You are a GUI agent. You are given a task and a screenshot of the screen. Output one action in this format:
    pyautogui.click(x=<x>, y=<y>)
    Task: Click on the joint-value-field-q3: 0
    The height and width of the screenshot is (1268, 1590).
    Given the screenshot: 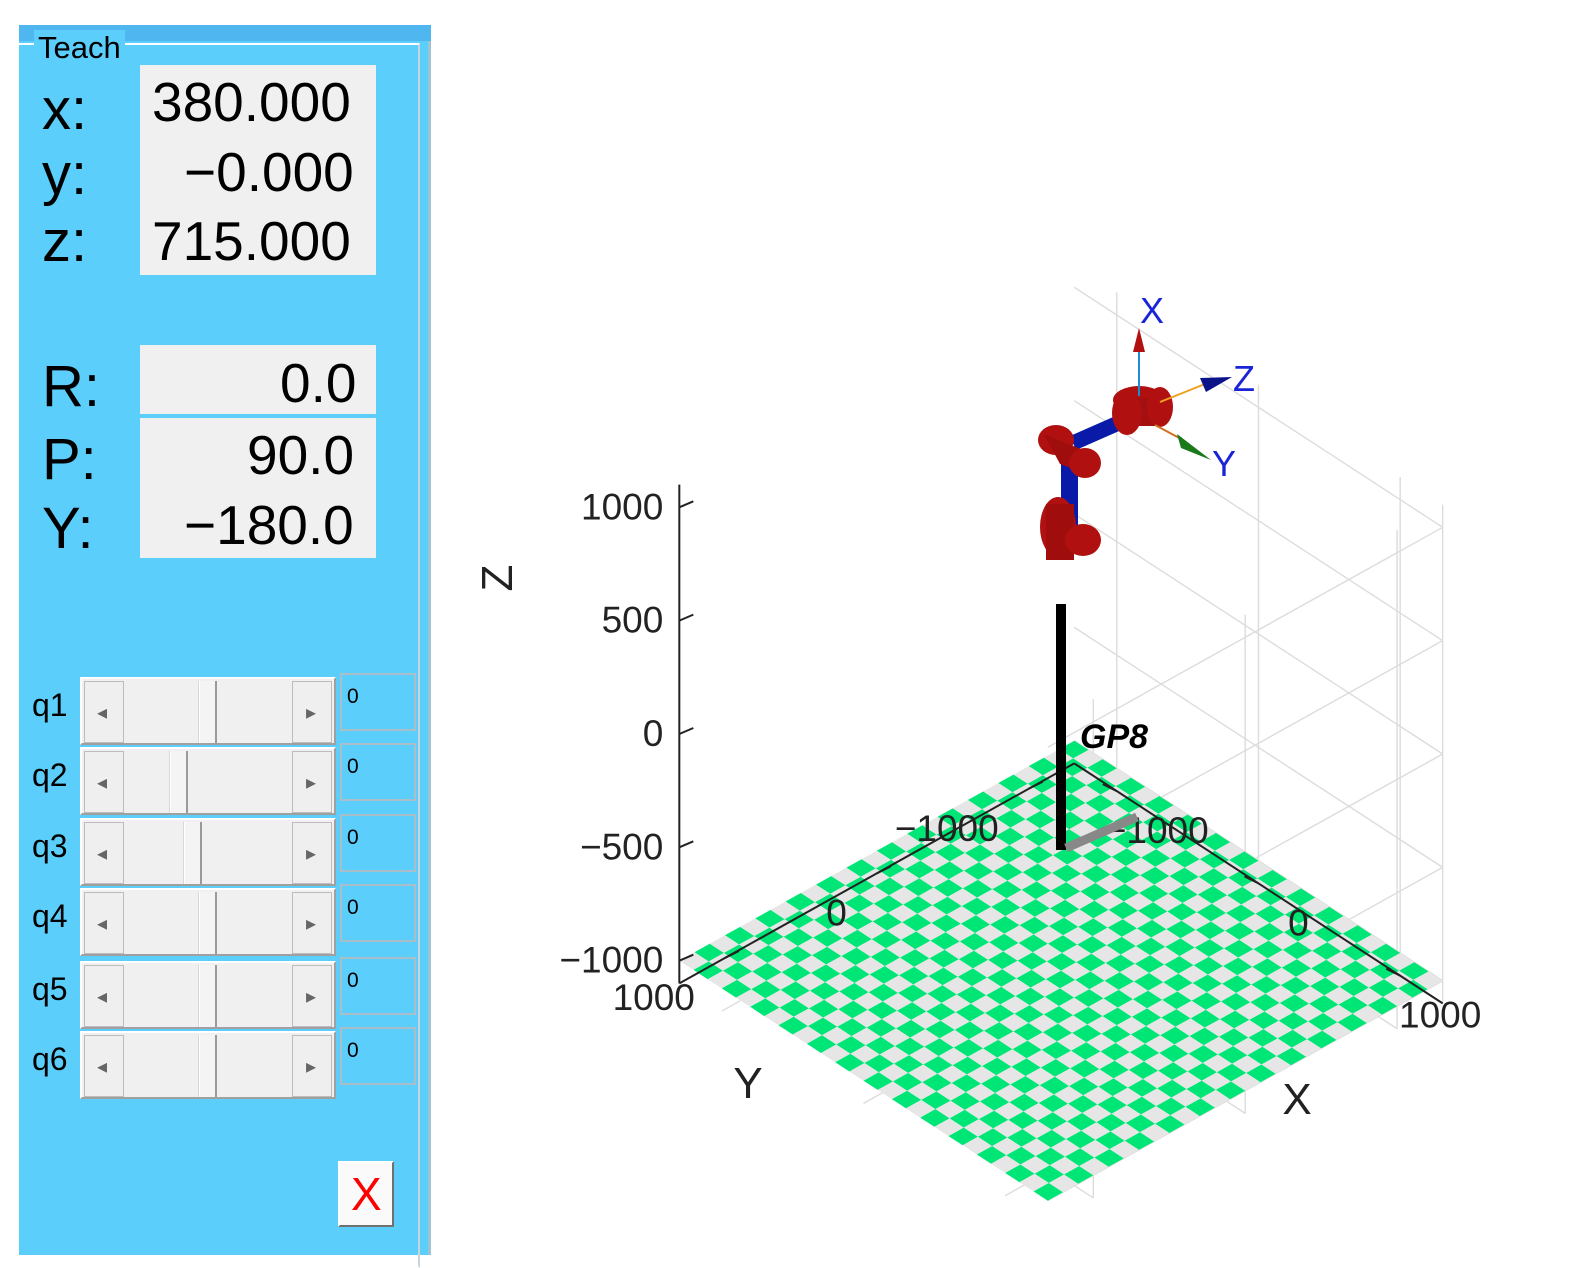 What is the action you would take?
    pyautogui.click(x=378, y=843)
    